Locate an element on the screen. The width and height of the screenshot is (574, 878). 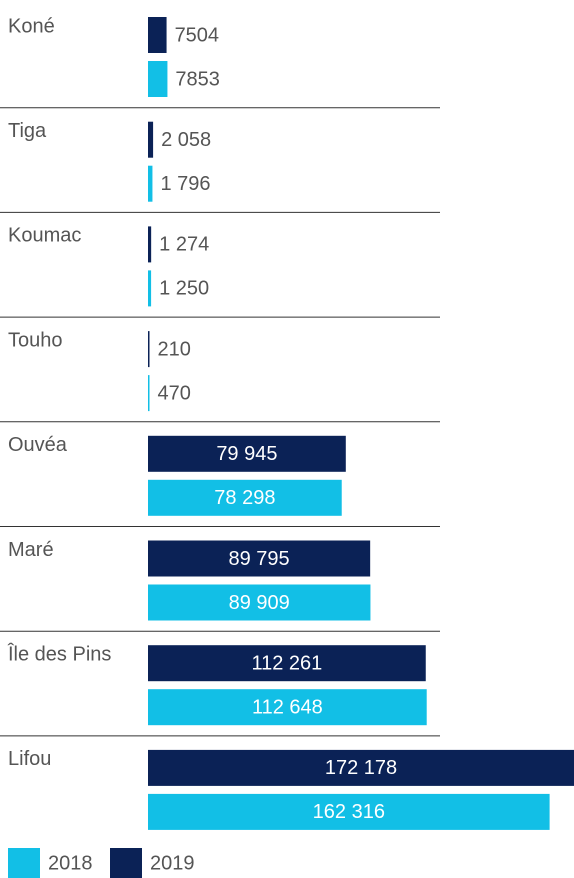
value-label: 112 648 is located at coordinates (287, 707).